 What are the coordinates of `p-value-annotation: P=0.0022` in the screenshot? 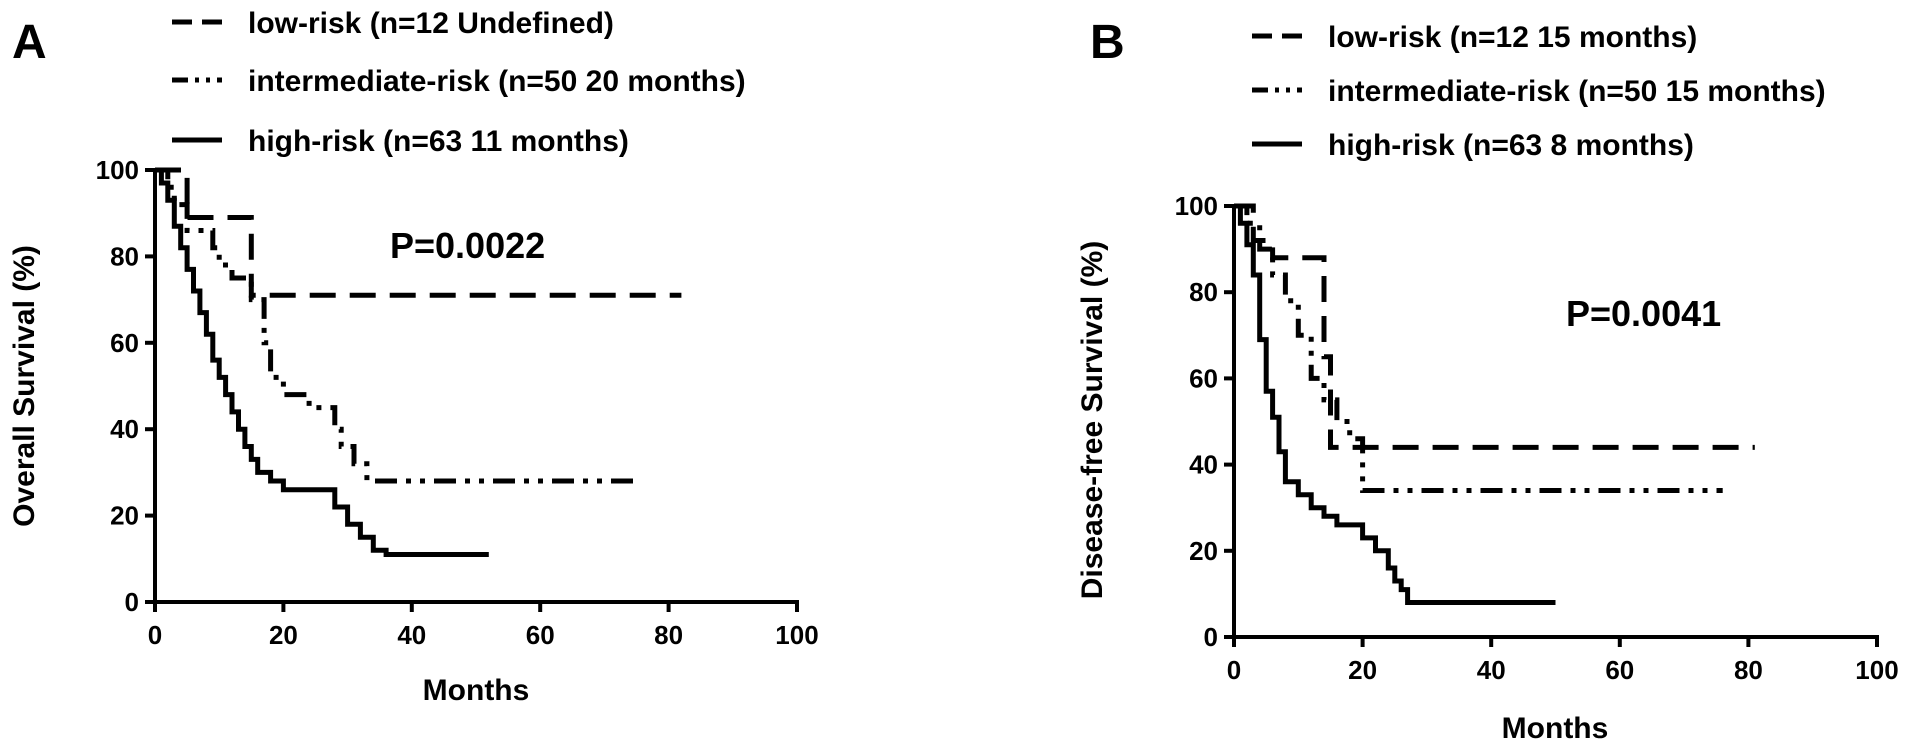 It's located at (467, 245).